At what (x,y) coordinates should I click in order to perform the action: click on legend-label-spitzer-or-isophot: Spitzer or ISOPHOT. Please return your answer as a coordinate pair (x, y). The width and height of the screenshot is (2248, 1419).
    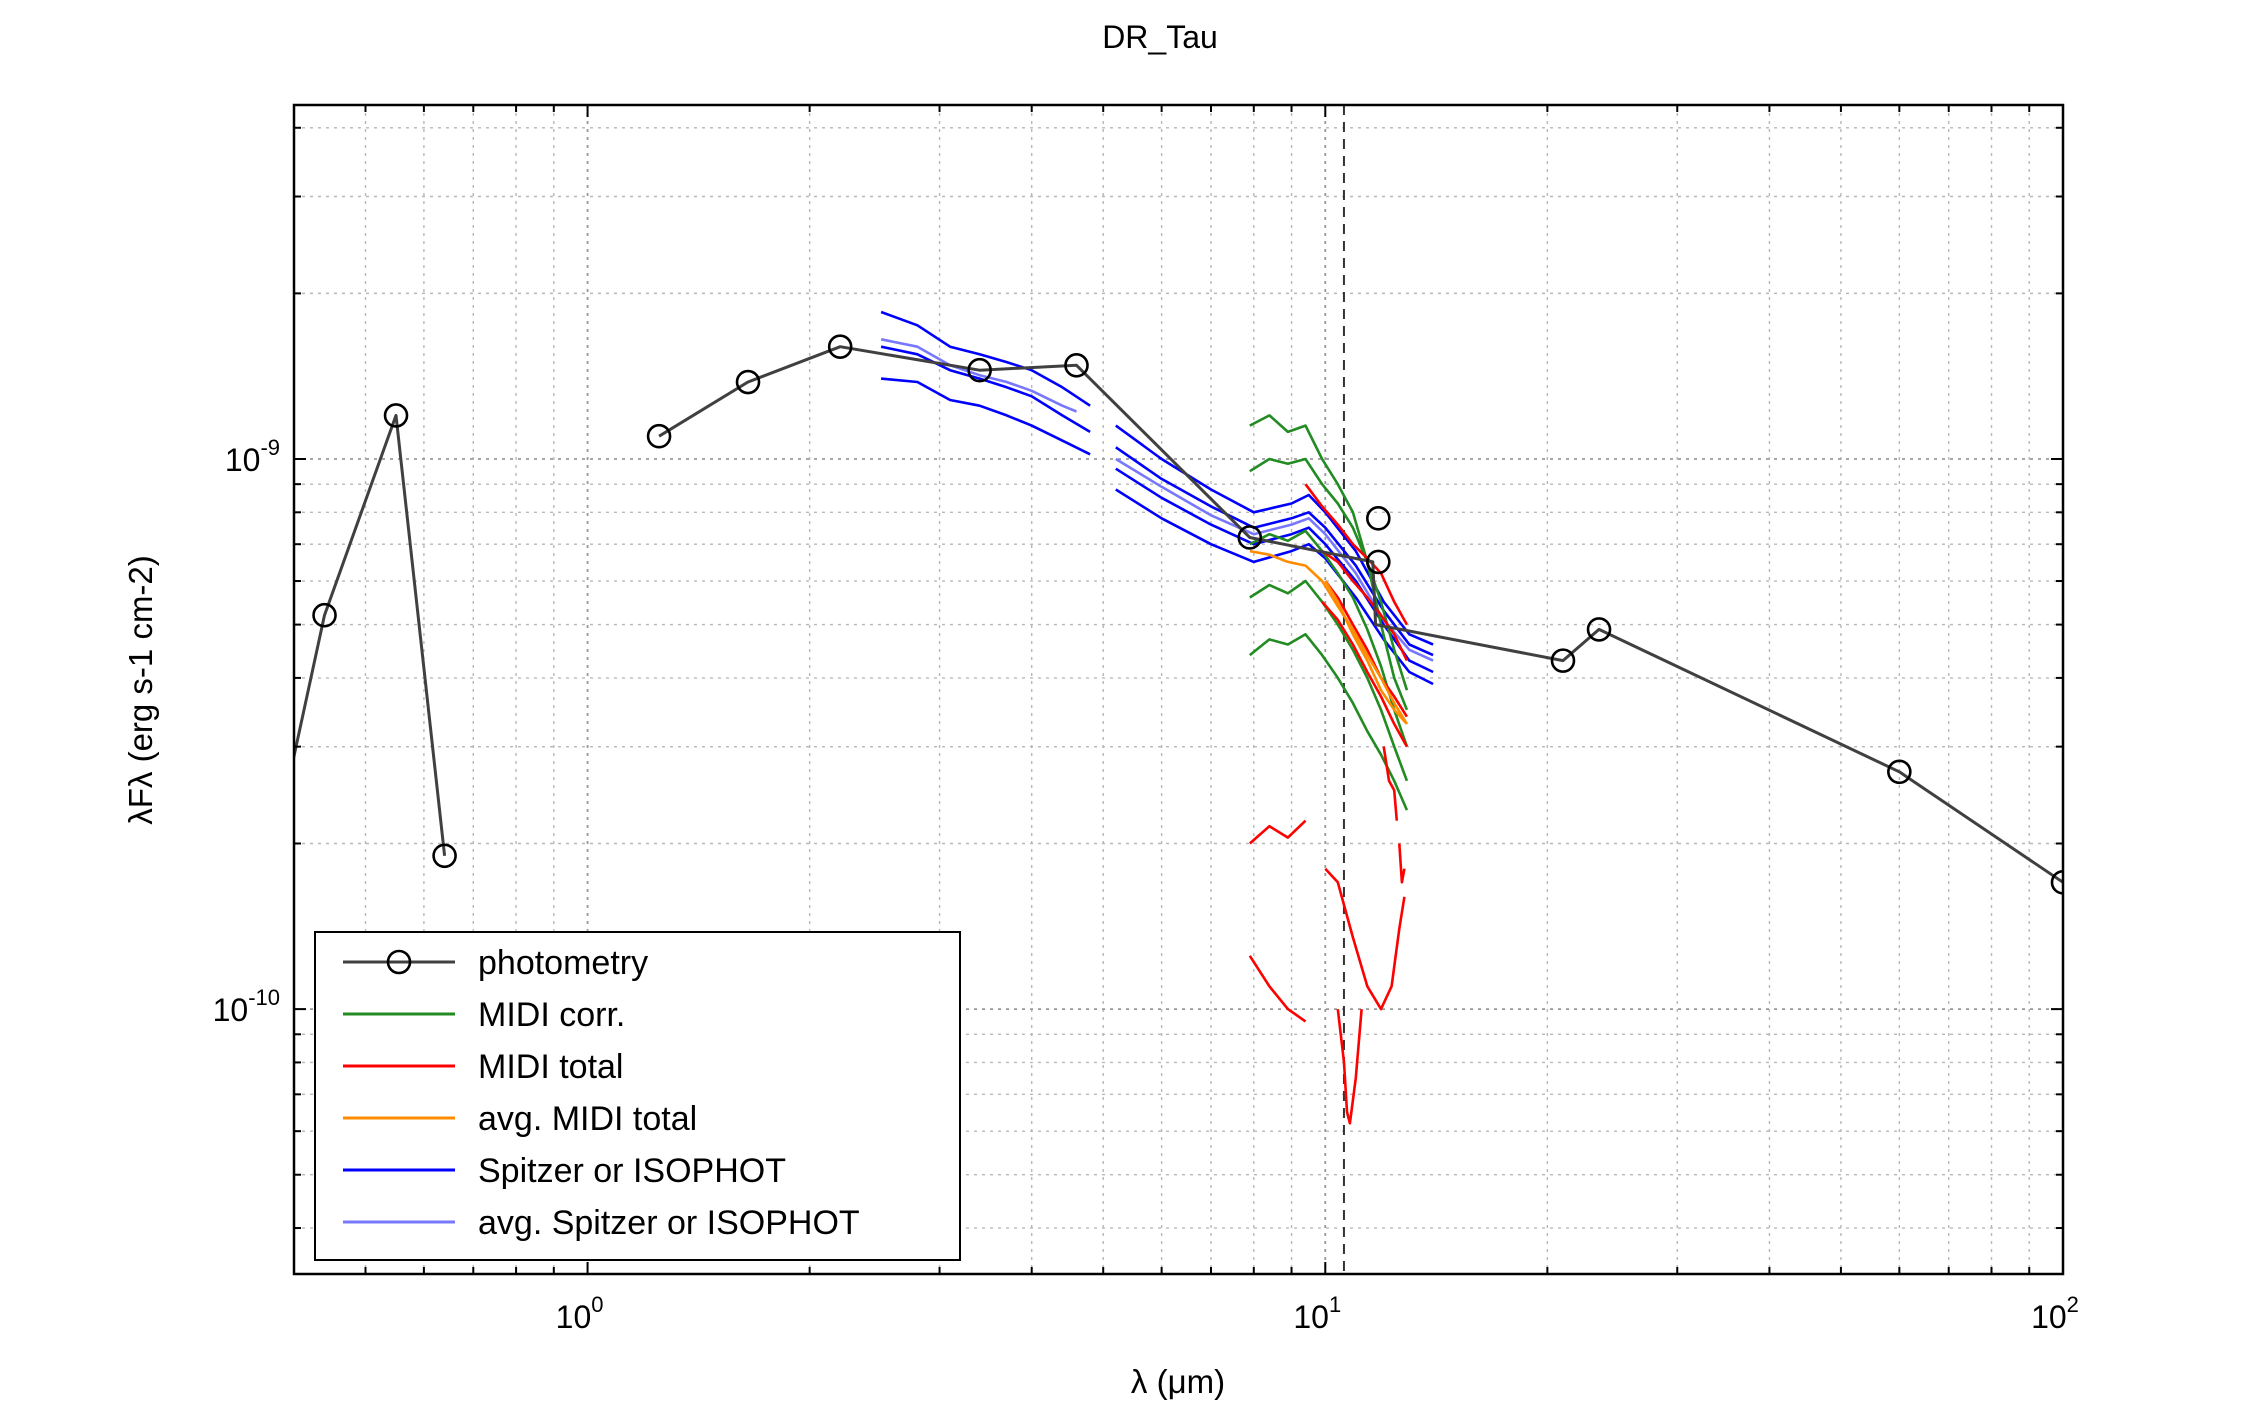
    Looking at the image, I should click on (632, 1171).